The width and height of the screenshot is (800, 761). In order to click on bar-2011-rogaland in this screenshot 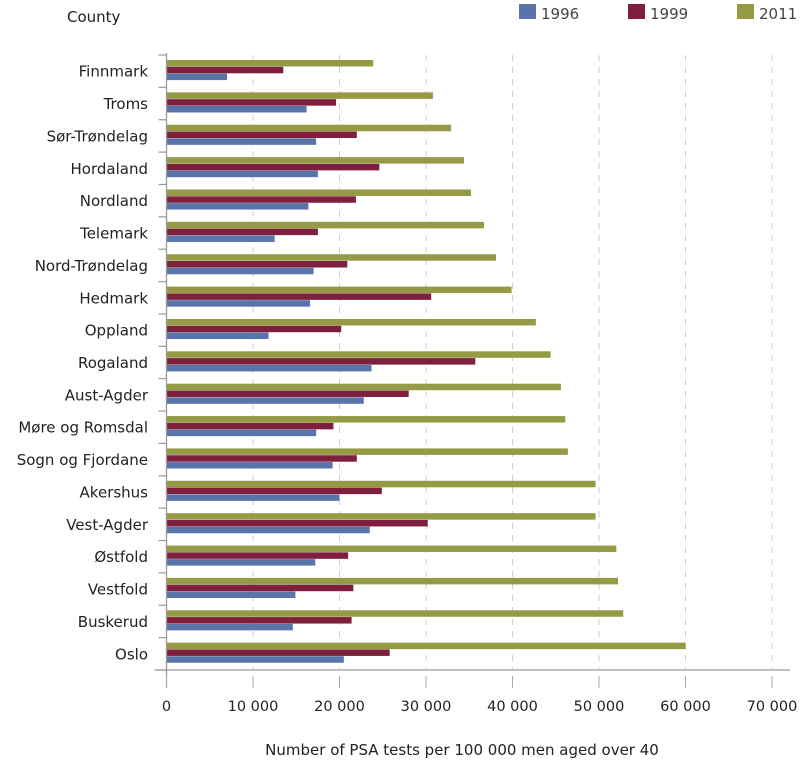, I will do `click(358, 354)`.